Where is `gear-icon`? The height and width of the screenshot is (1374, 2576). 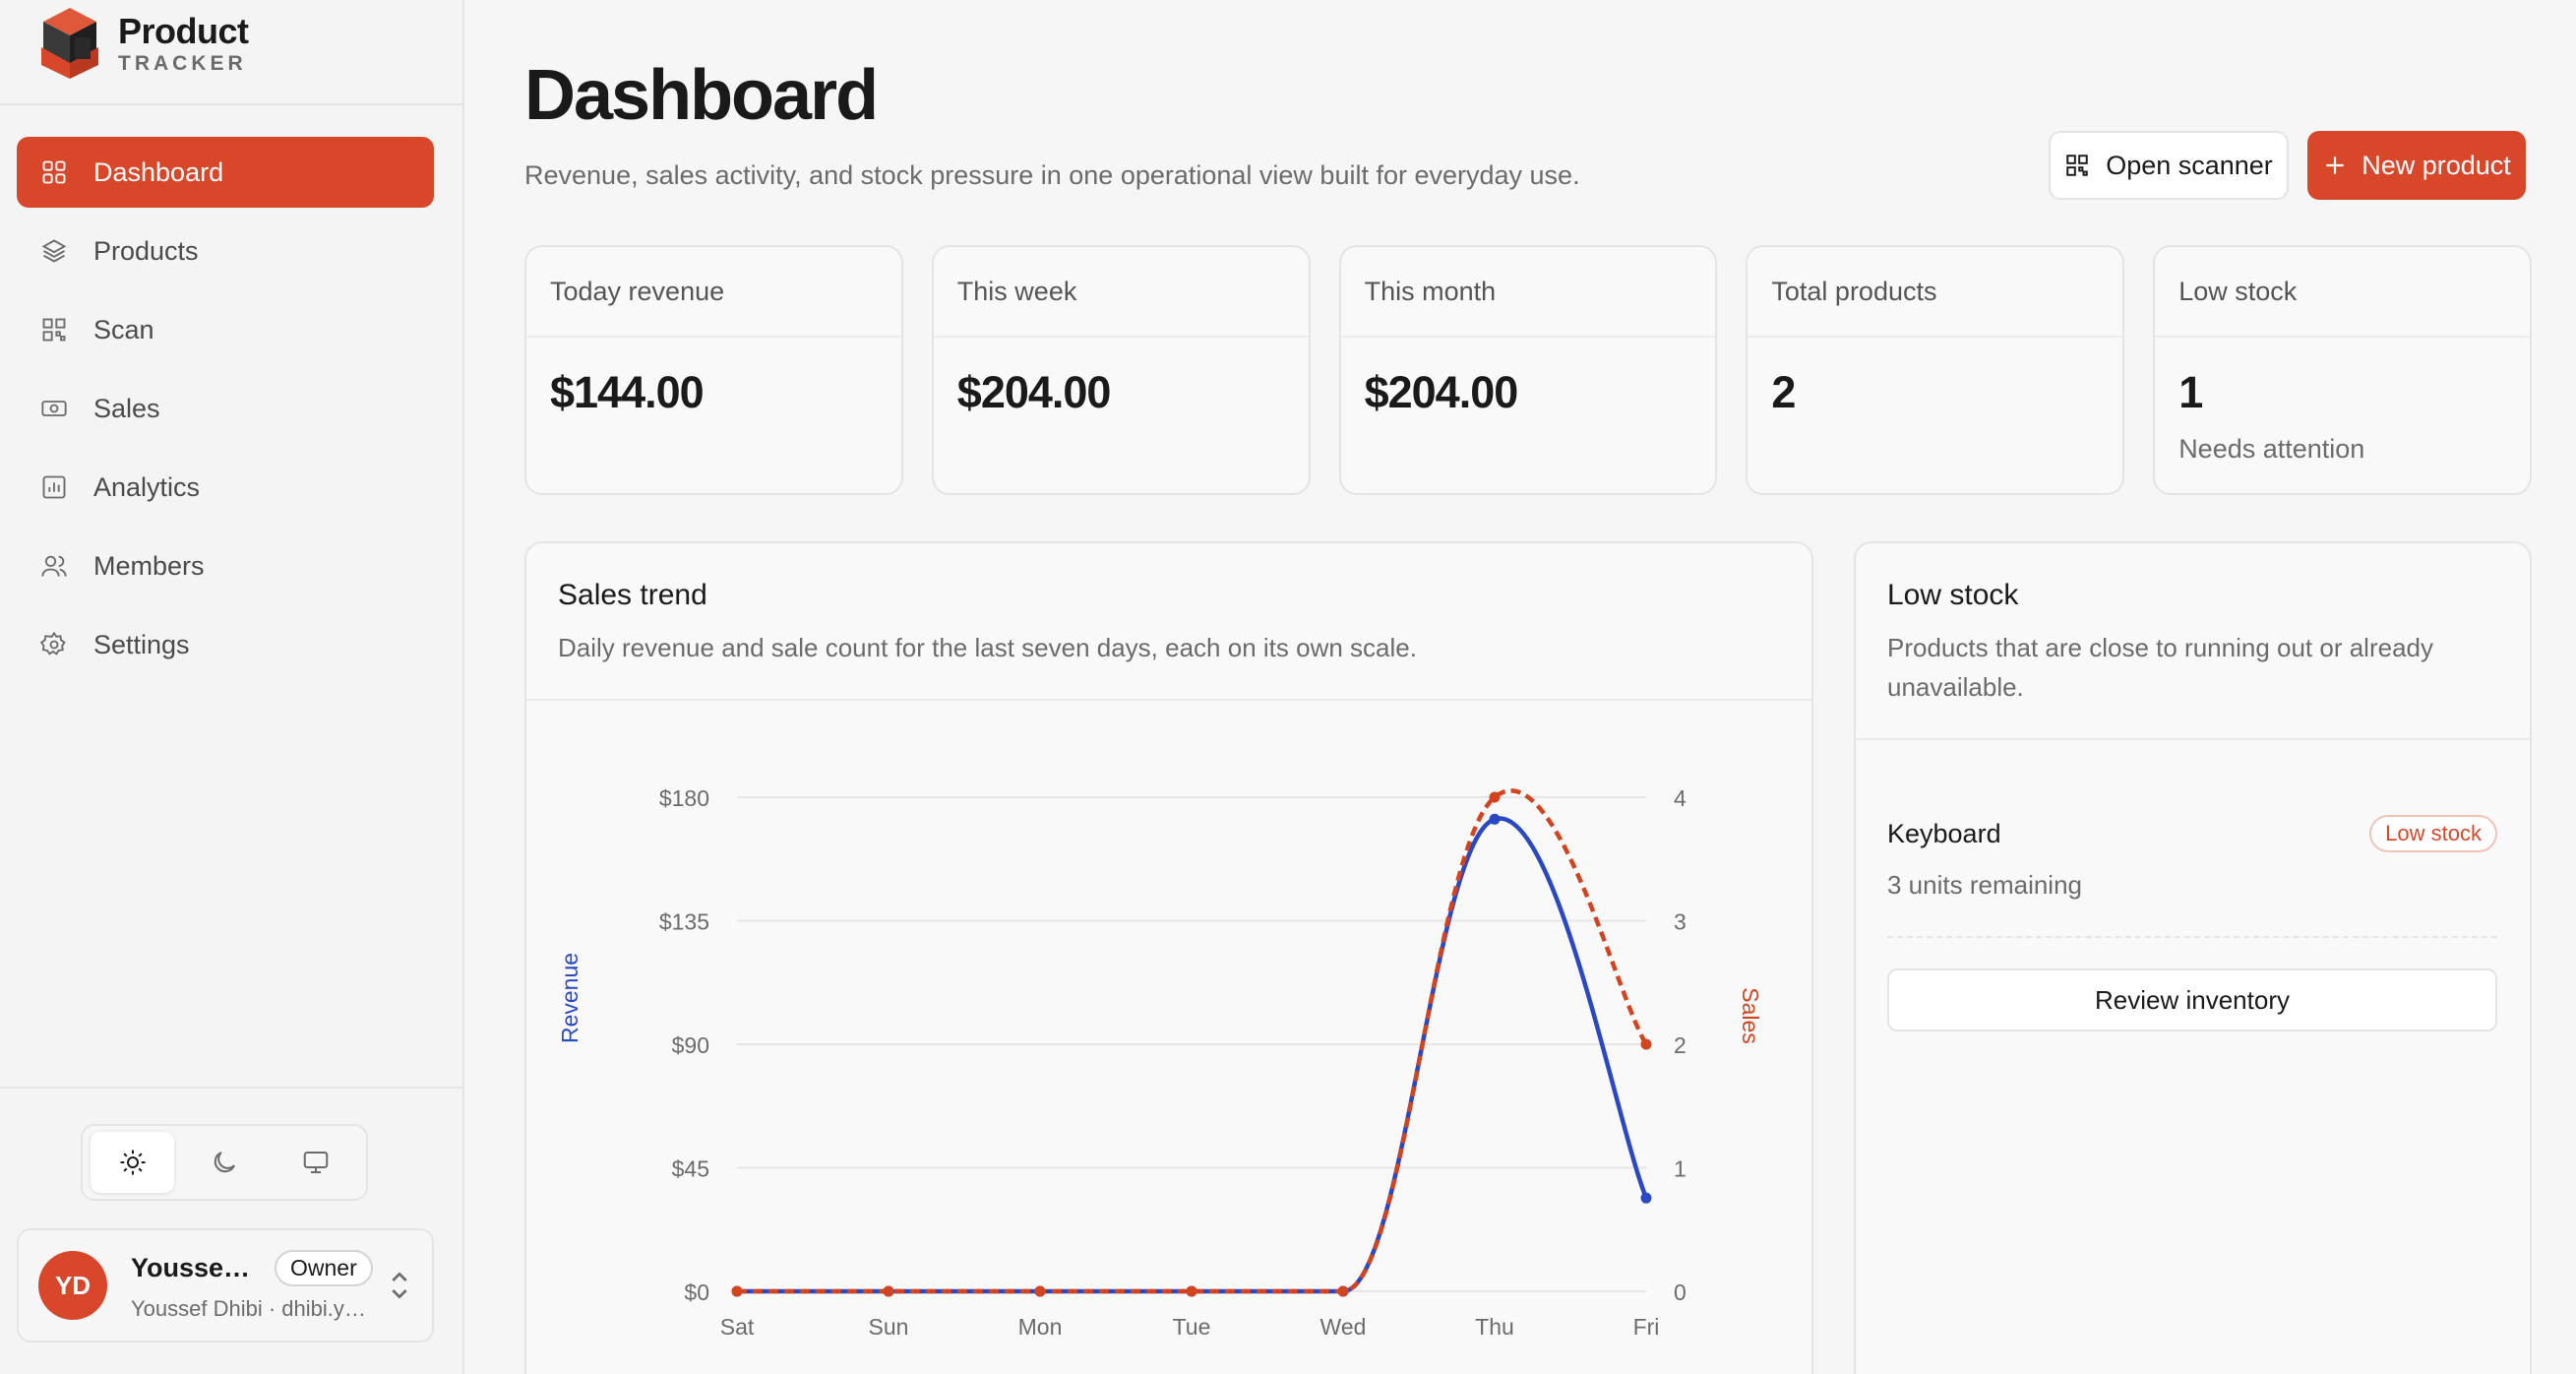 gear-icon is located at coordinates (53, 643).